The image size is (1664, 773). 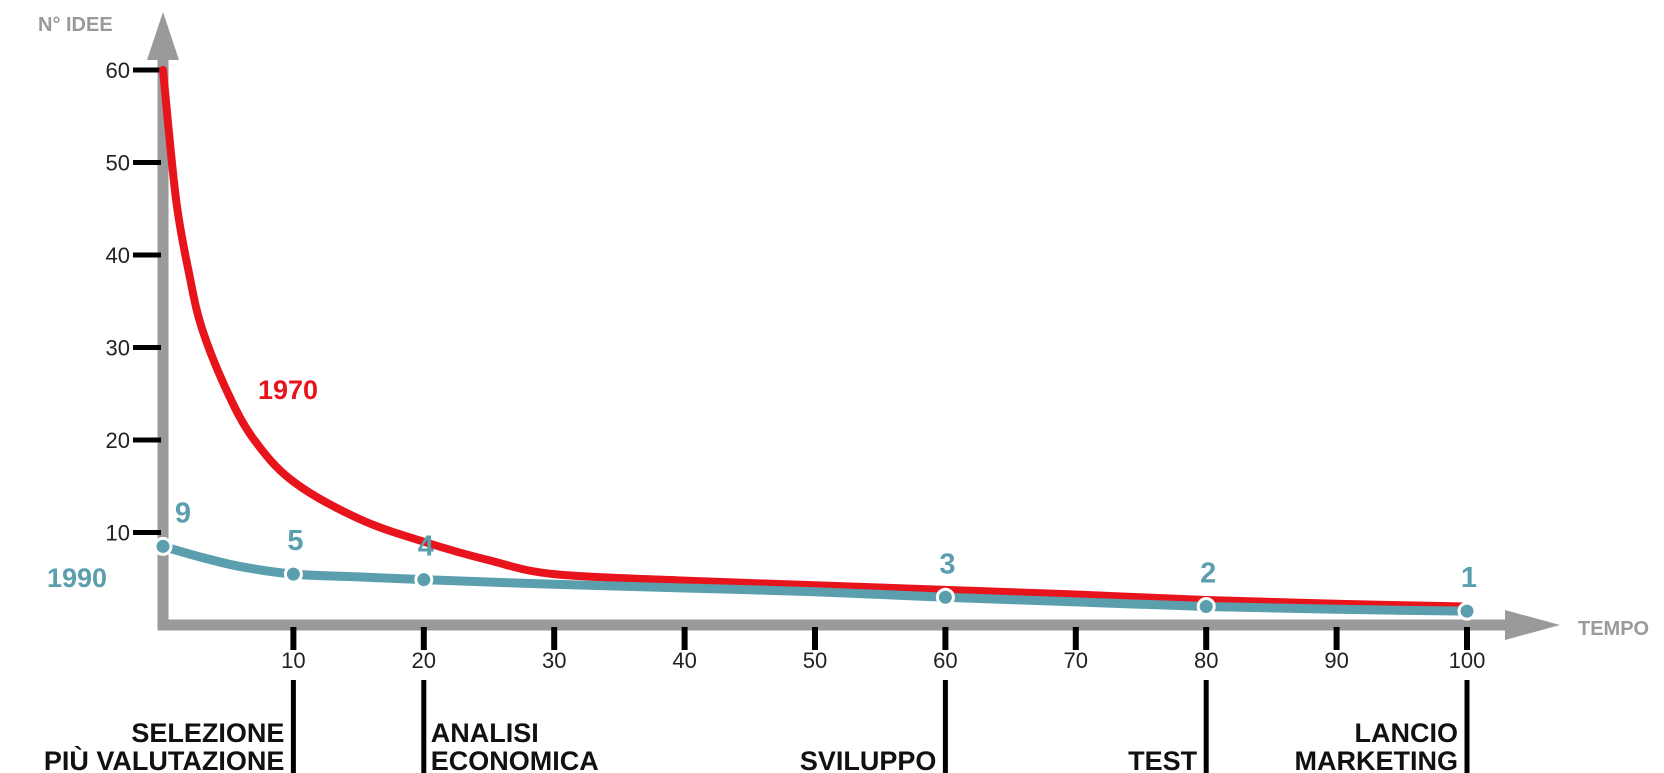 What do you see at coordinates (1163, 759) in the screenshot?
I see `stage-label-3-0: TEST` at bounding box center [1163, 759].